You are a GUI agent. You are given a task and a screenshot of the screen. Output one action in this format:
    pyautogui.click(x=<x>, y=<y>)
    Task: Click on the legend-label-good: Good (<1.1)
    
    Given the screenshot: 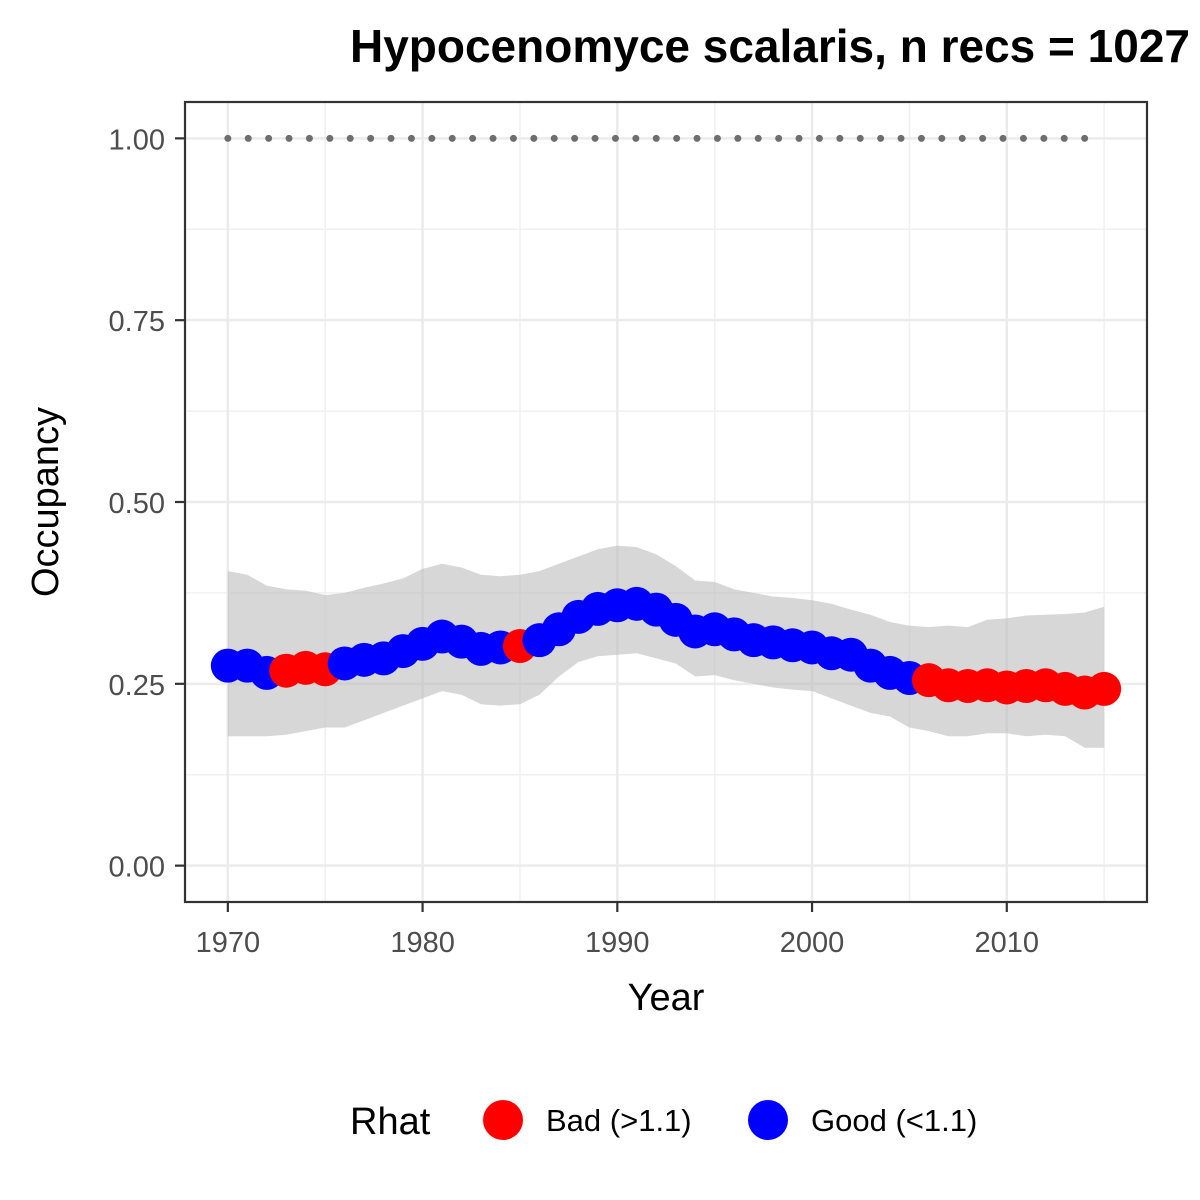 What is the action you would take?
    pyautogui.click(x=894, y=1120)
    